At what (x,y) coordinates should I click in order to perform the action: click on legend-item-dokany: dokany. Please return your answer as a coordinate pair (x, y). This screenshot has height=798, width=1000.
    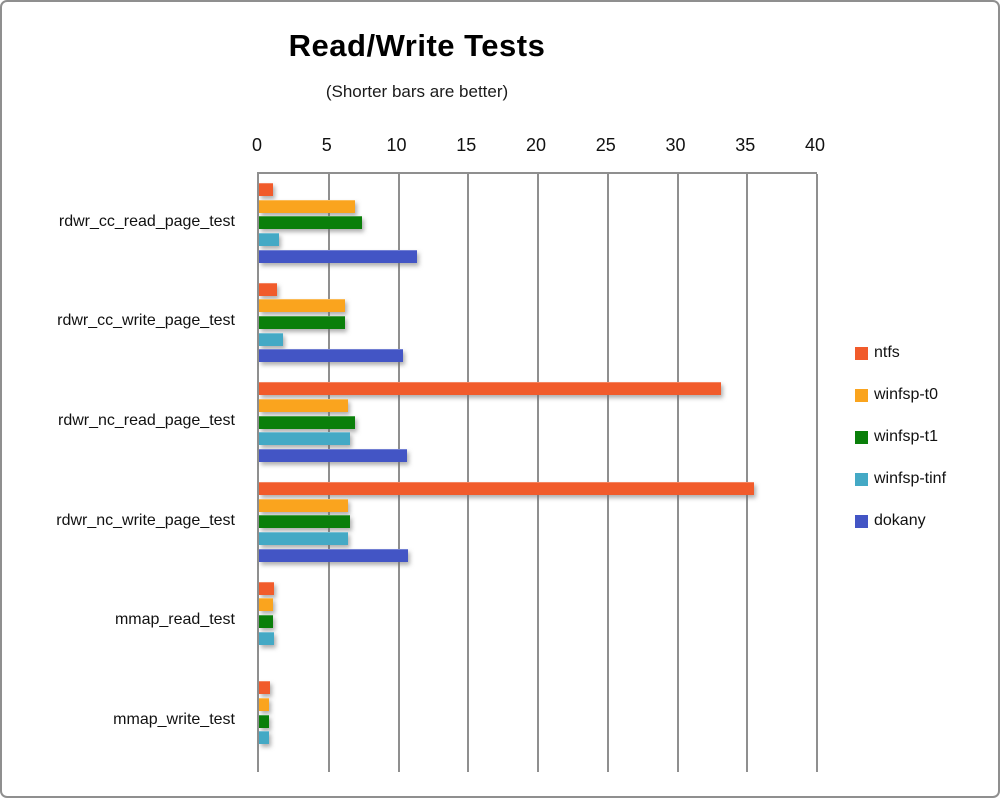
    Looking at the image, I should click on (900, 520).